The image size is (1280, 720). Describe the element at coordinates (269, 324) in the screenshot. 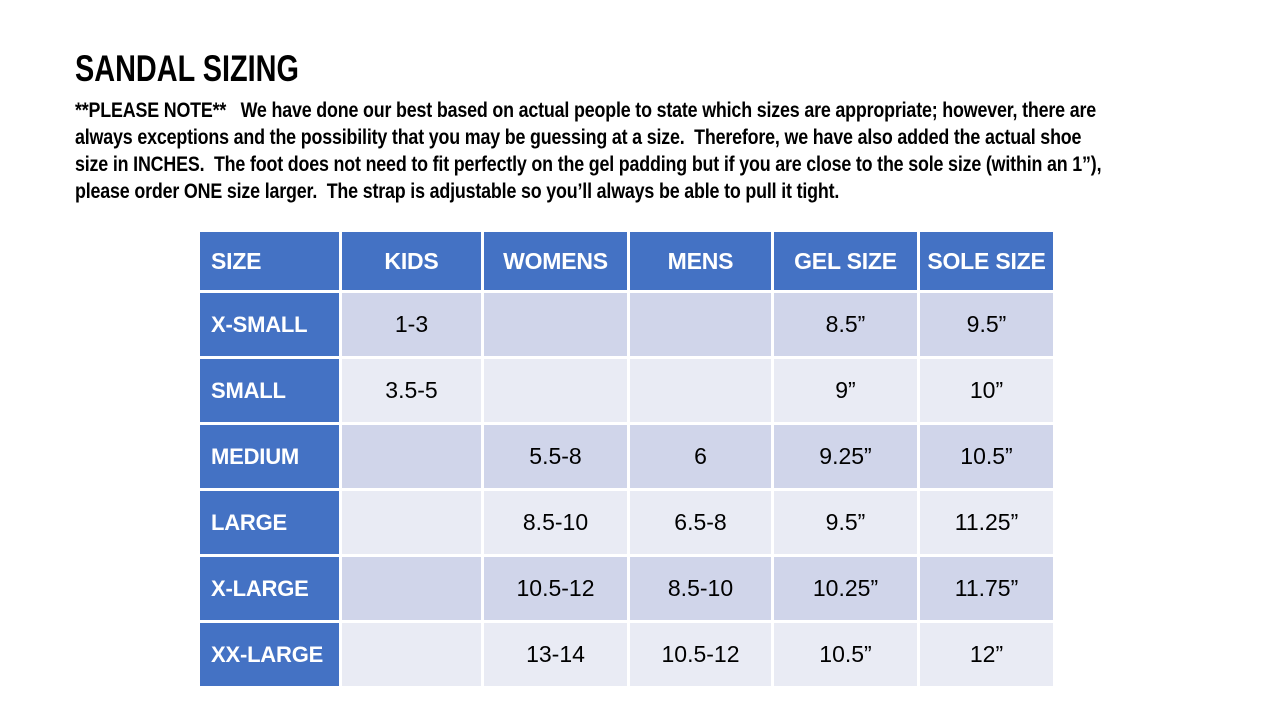

I see `row-label-x-small: X-SMALL` at that location.